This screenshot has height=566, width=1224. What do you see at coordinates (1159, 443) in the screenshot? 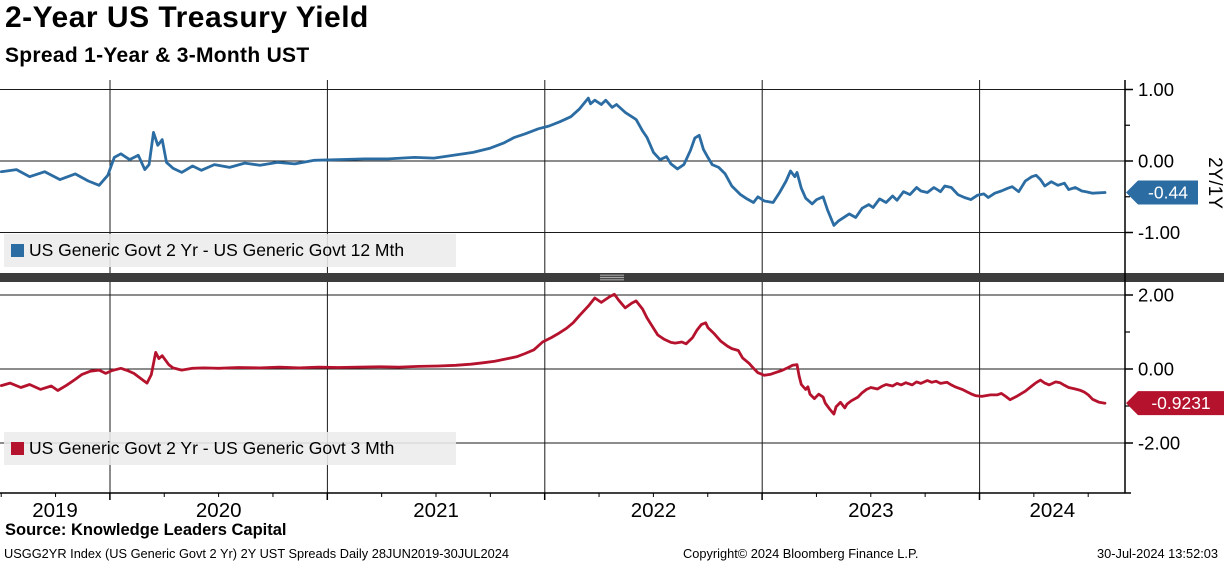
I see `svg-text: -2.00` at bounding box center [1159, 443].